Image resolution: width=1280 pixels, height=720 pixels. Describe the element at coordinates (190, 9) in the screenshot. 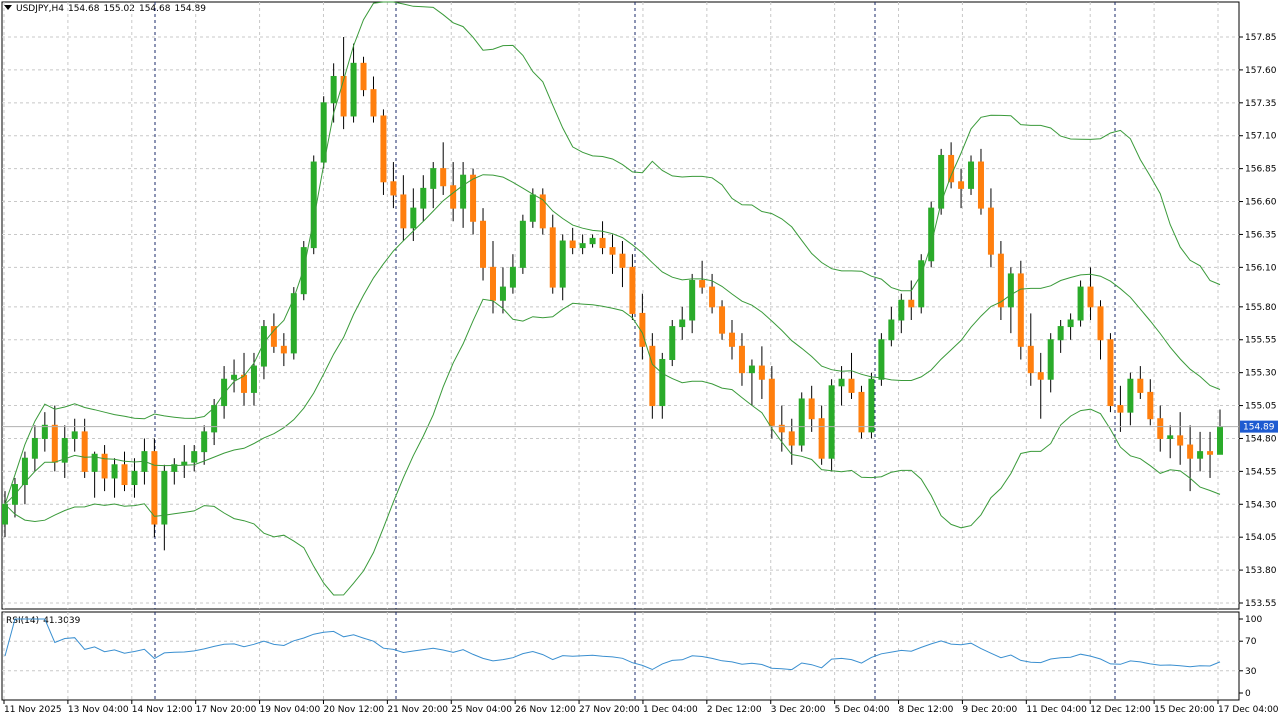

I see `close-price: 154.89` at that location.